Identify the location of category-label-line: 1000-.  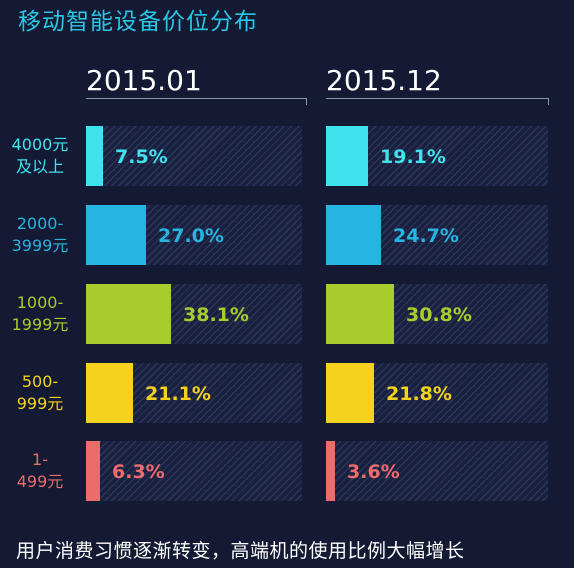
(40, 302).